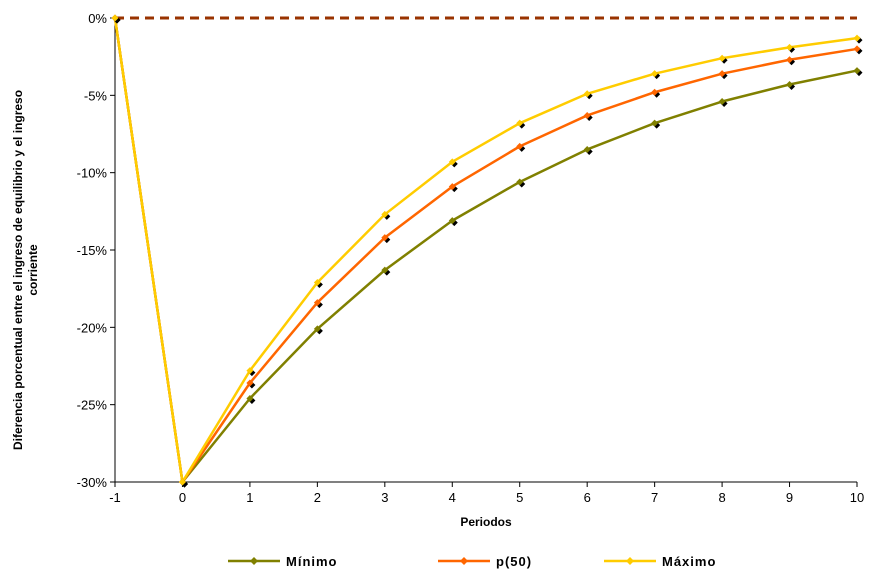  What do you see at coordinates (92, 173) in the screenshot?
I see `y-tick-label: -10%` at bounding box center [92, 173].